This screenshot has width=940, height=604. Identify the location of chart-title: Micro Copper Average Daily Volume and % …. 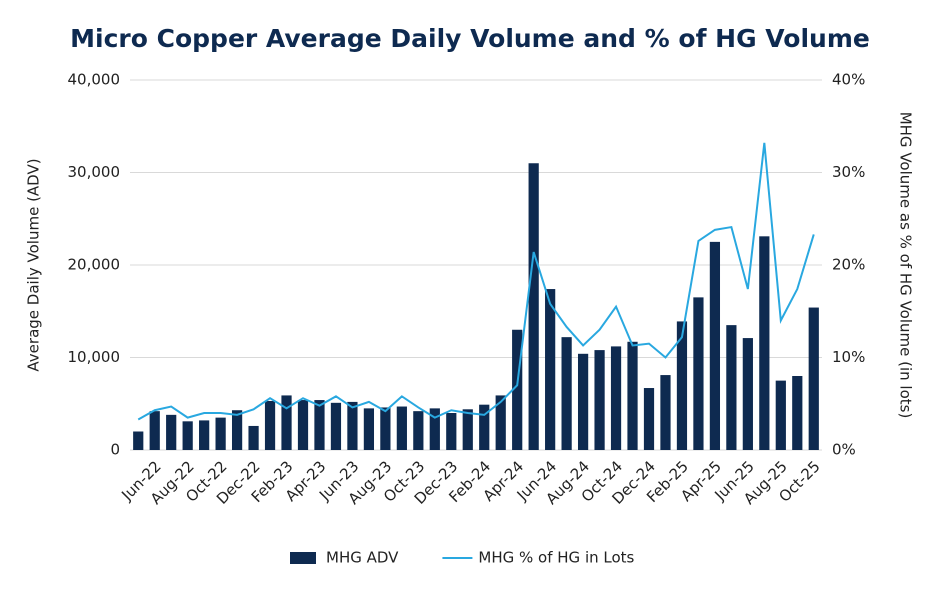
(470, 38).